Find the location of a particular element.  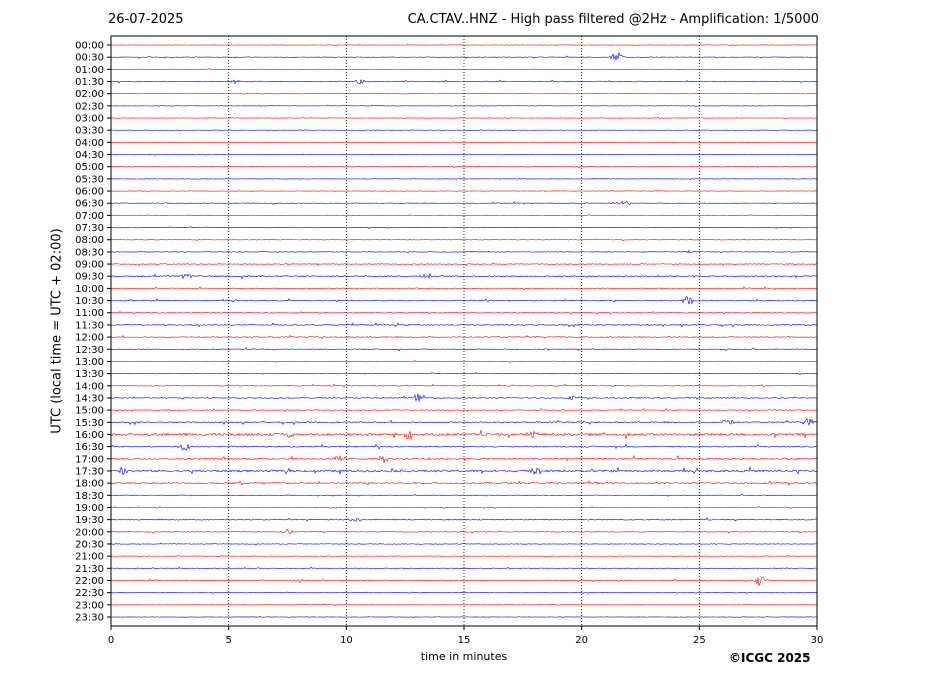

y-tick-label: 03:00 is located at coordinates (89, 119).